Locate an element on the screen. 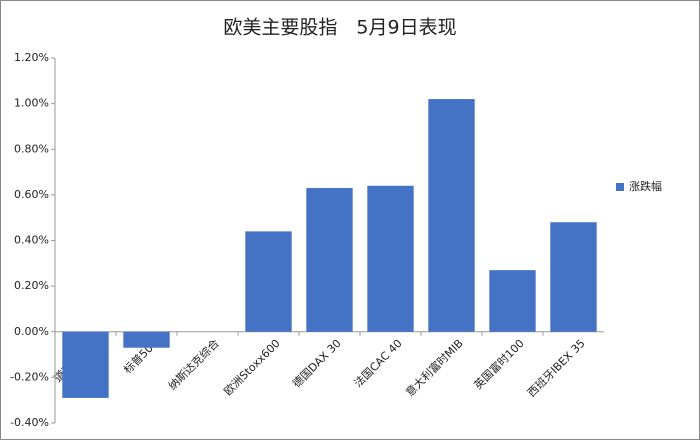  y-tick-label: -0.40% is located at coordinates (29, 422).